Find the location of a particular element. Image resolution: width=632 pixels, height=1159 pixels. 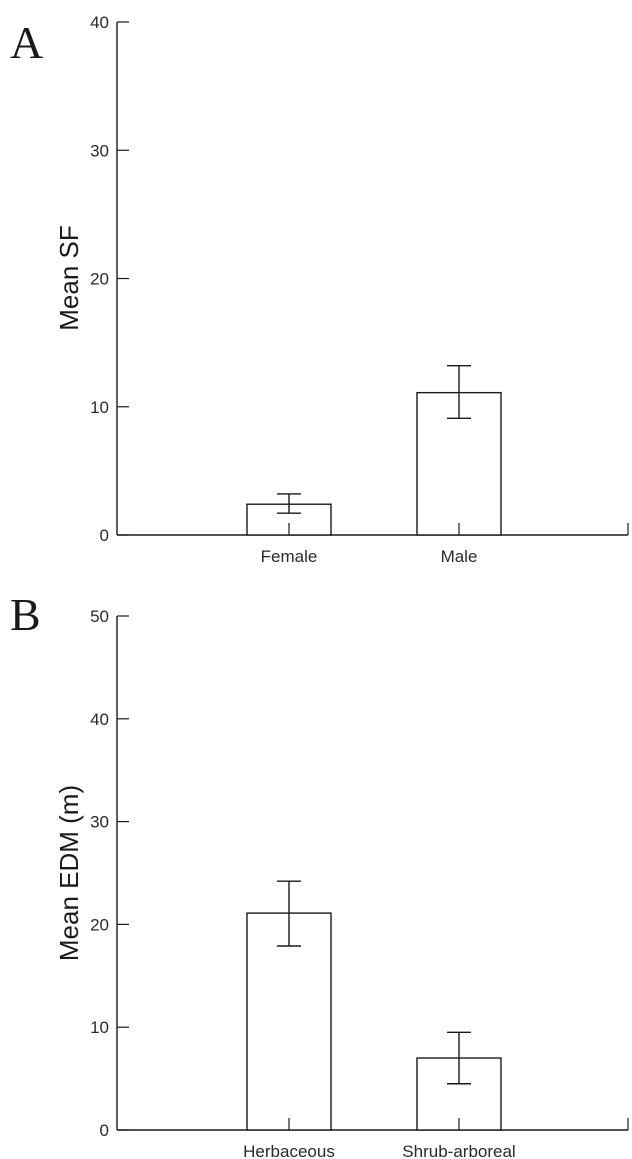

y-axis-title-a: Mean SF is located at coordinates (69, 278).